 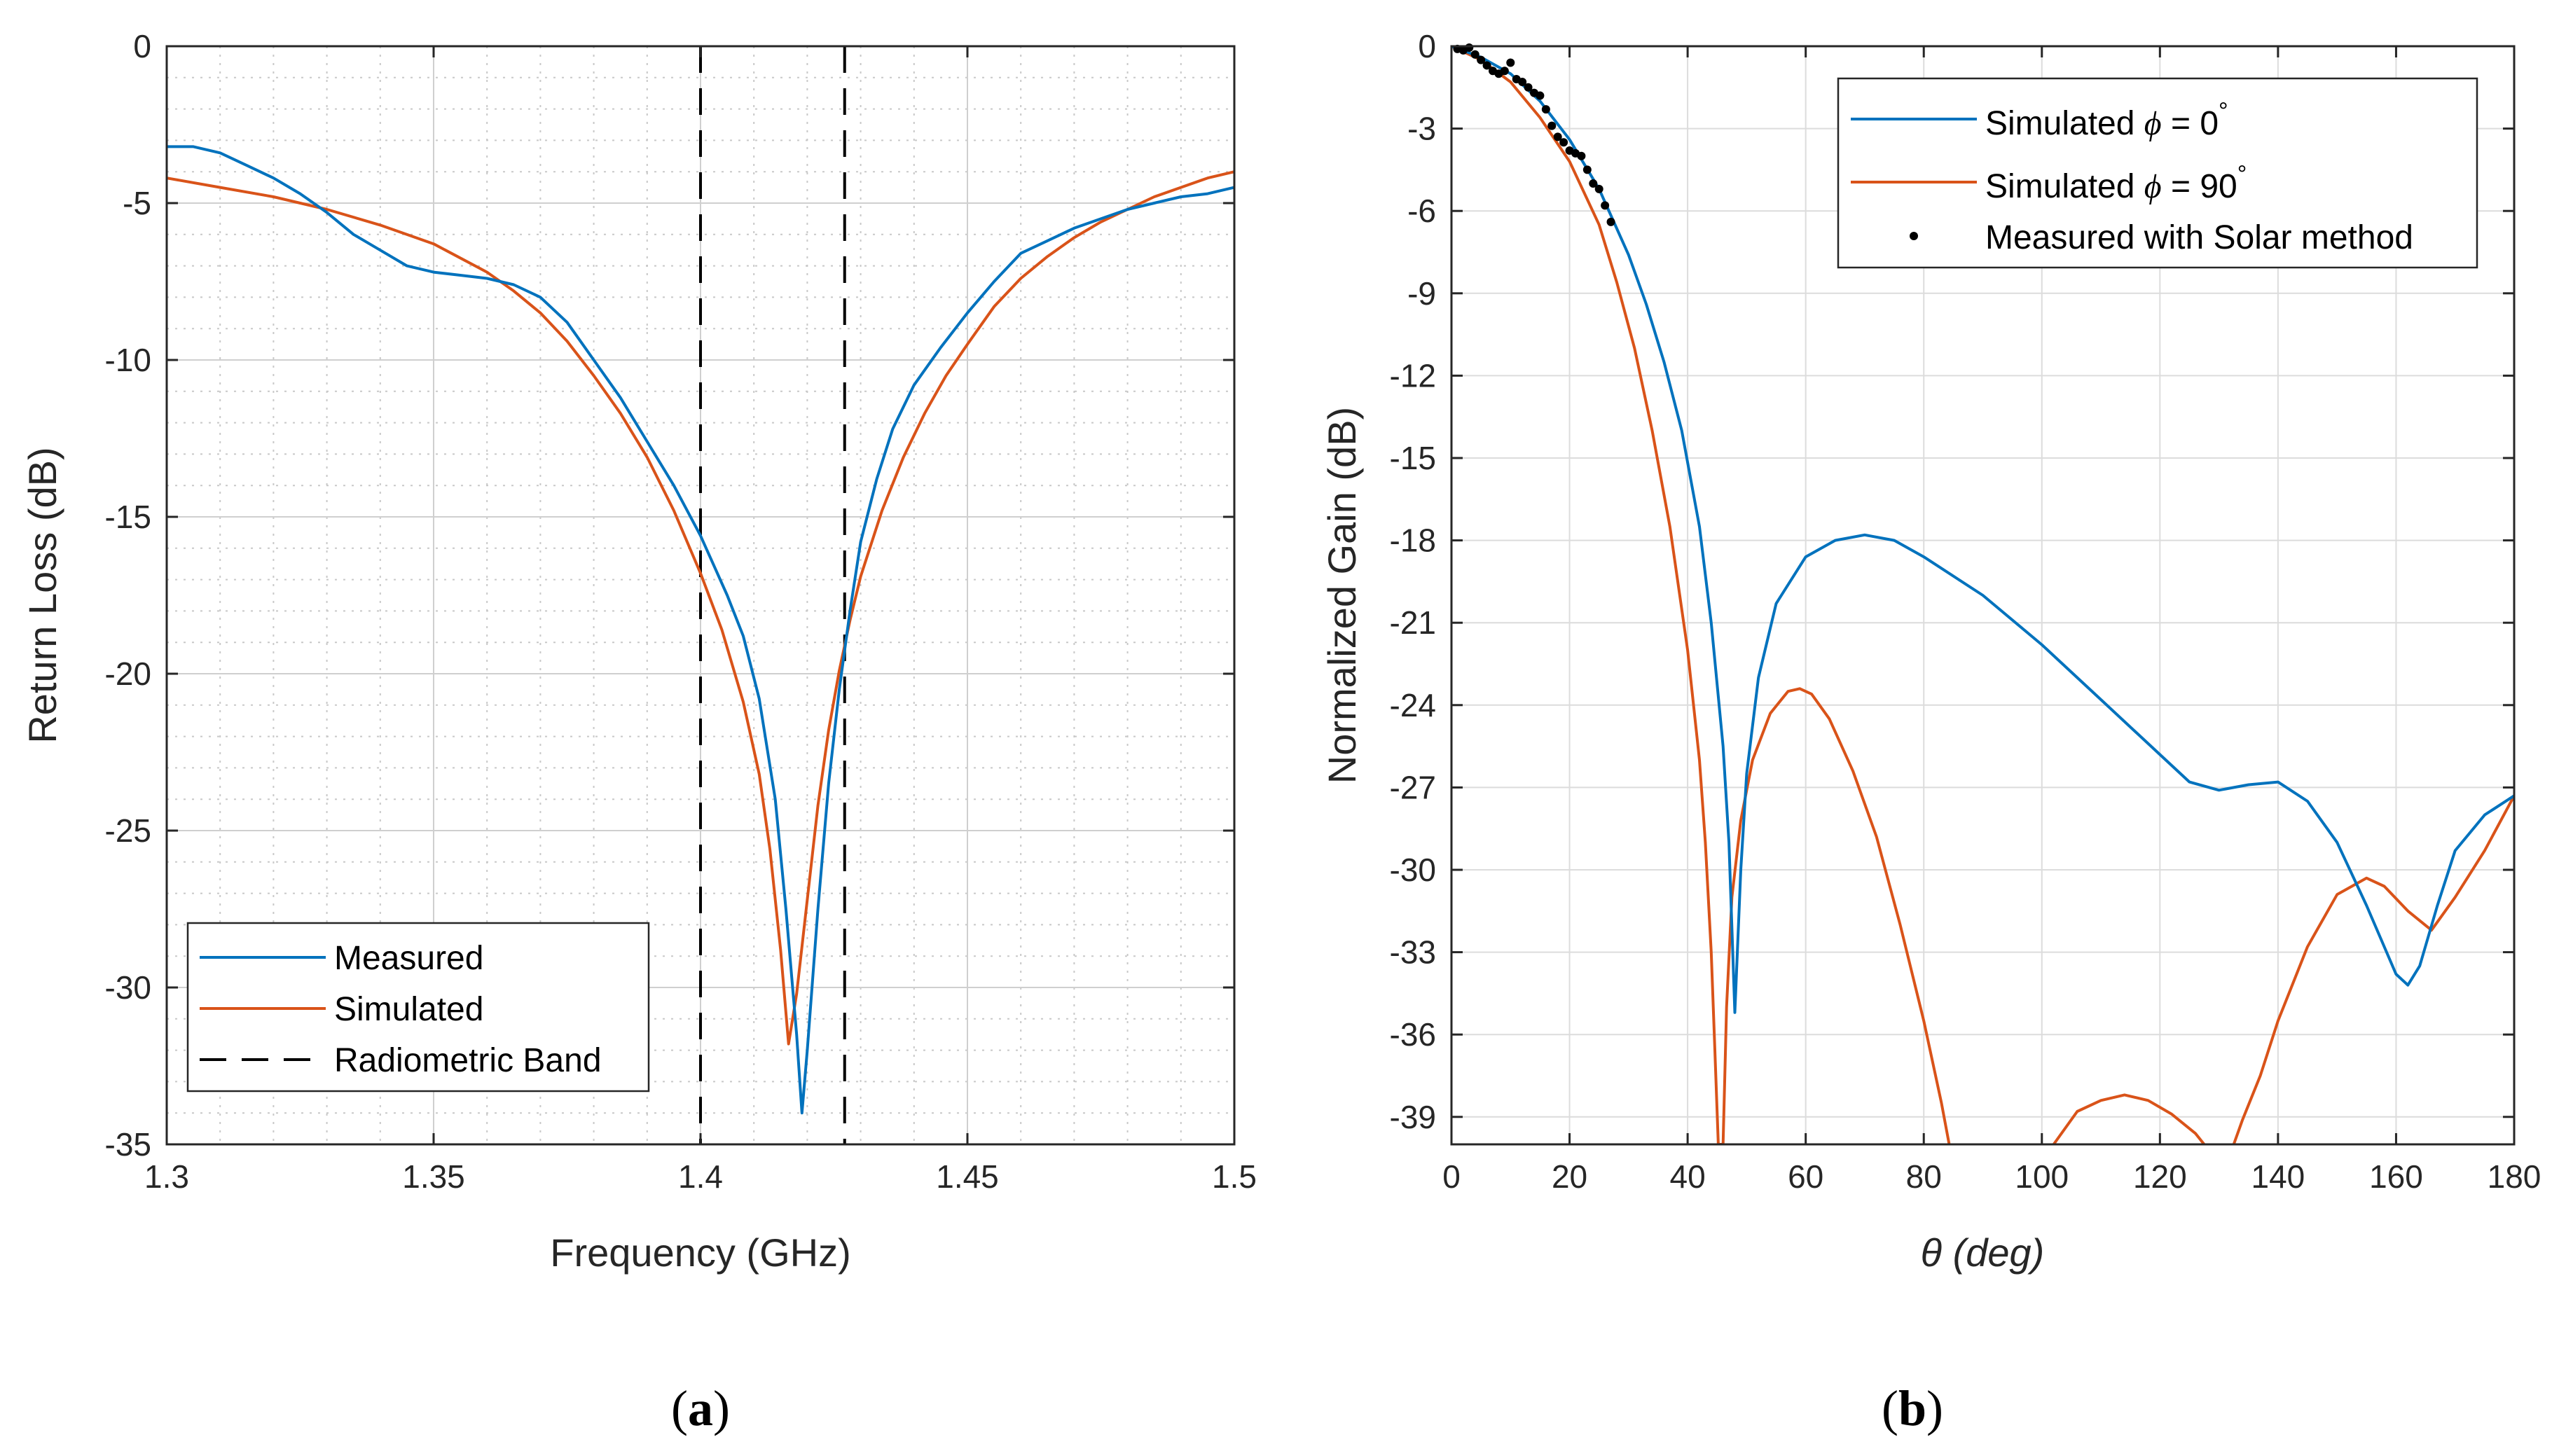 I want to click on caption-b-letter: b, so click(x=1912, y=1408).